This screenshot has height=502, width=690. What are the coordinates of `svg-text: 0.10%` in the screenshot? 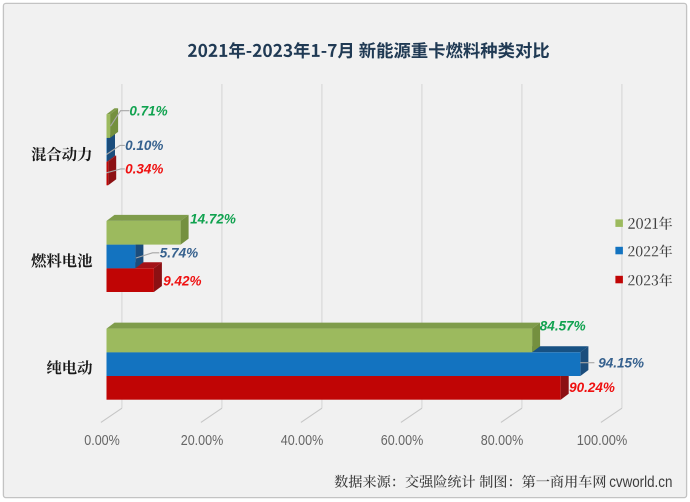 It's located at (144, 145).